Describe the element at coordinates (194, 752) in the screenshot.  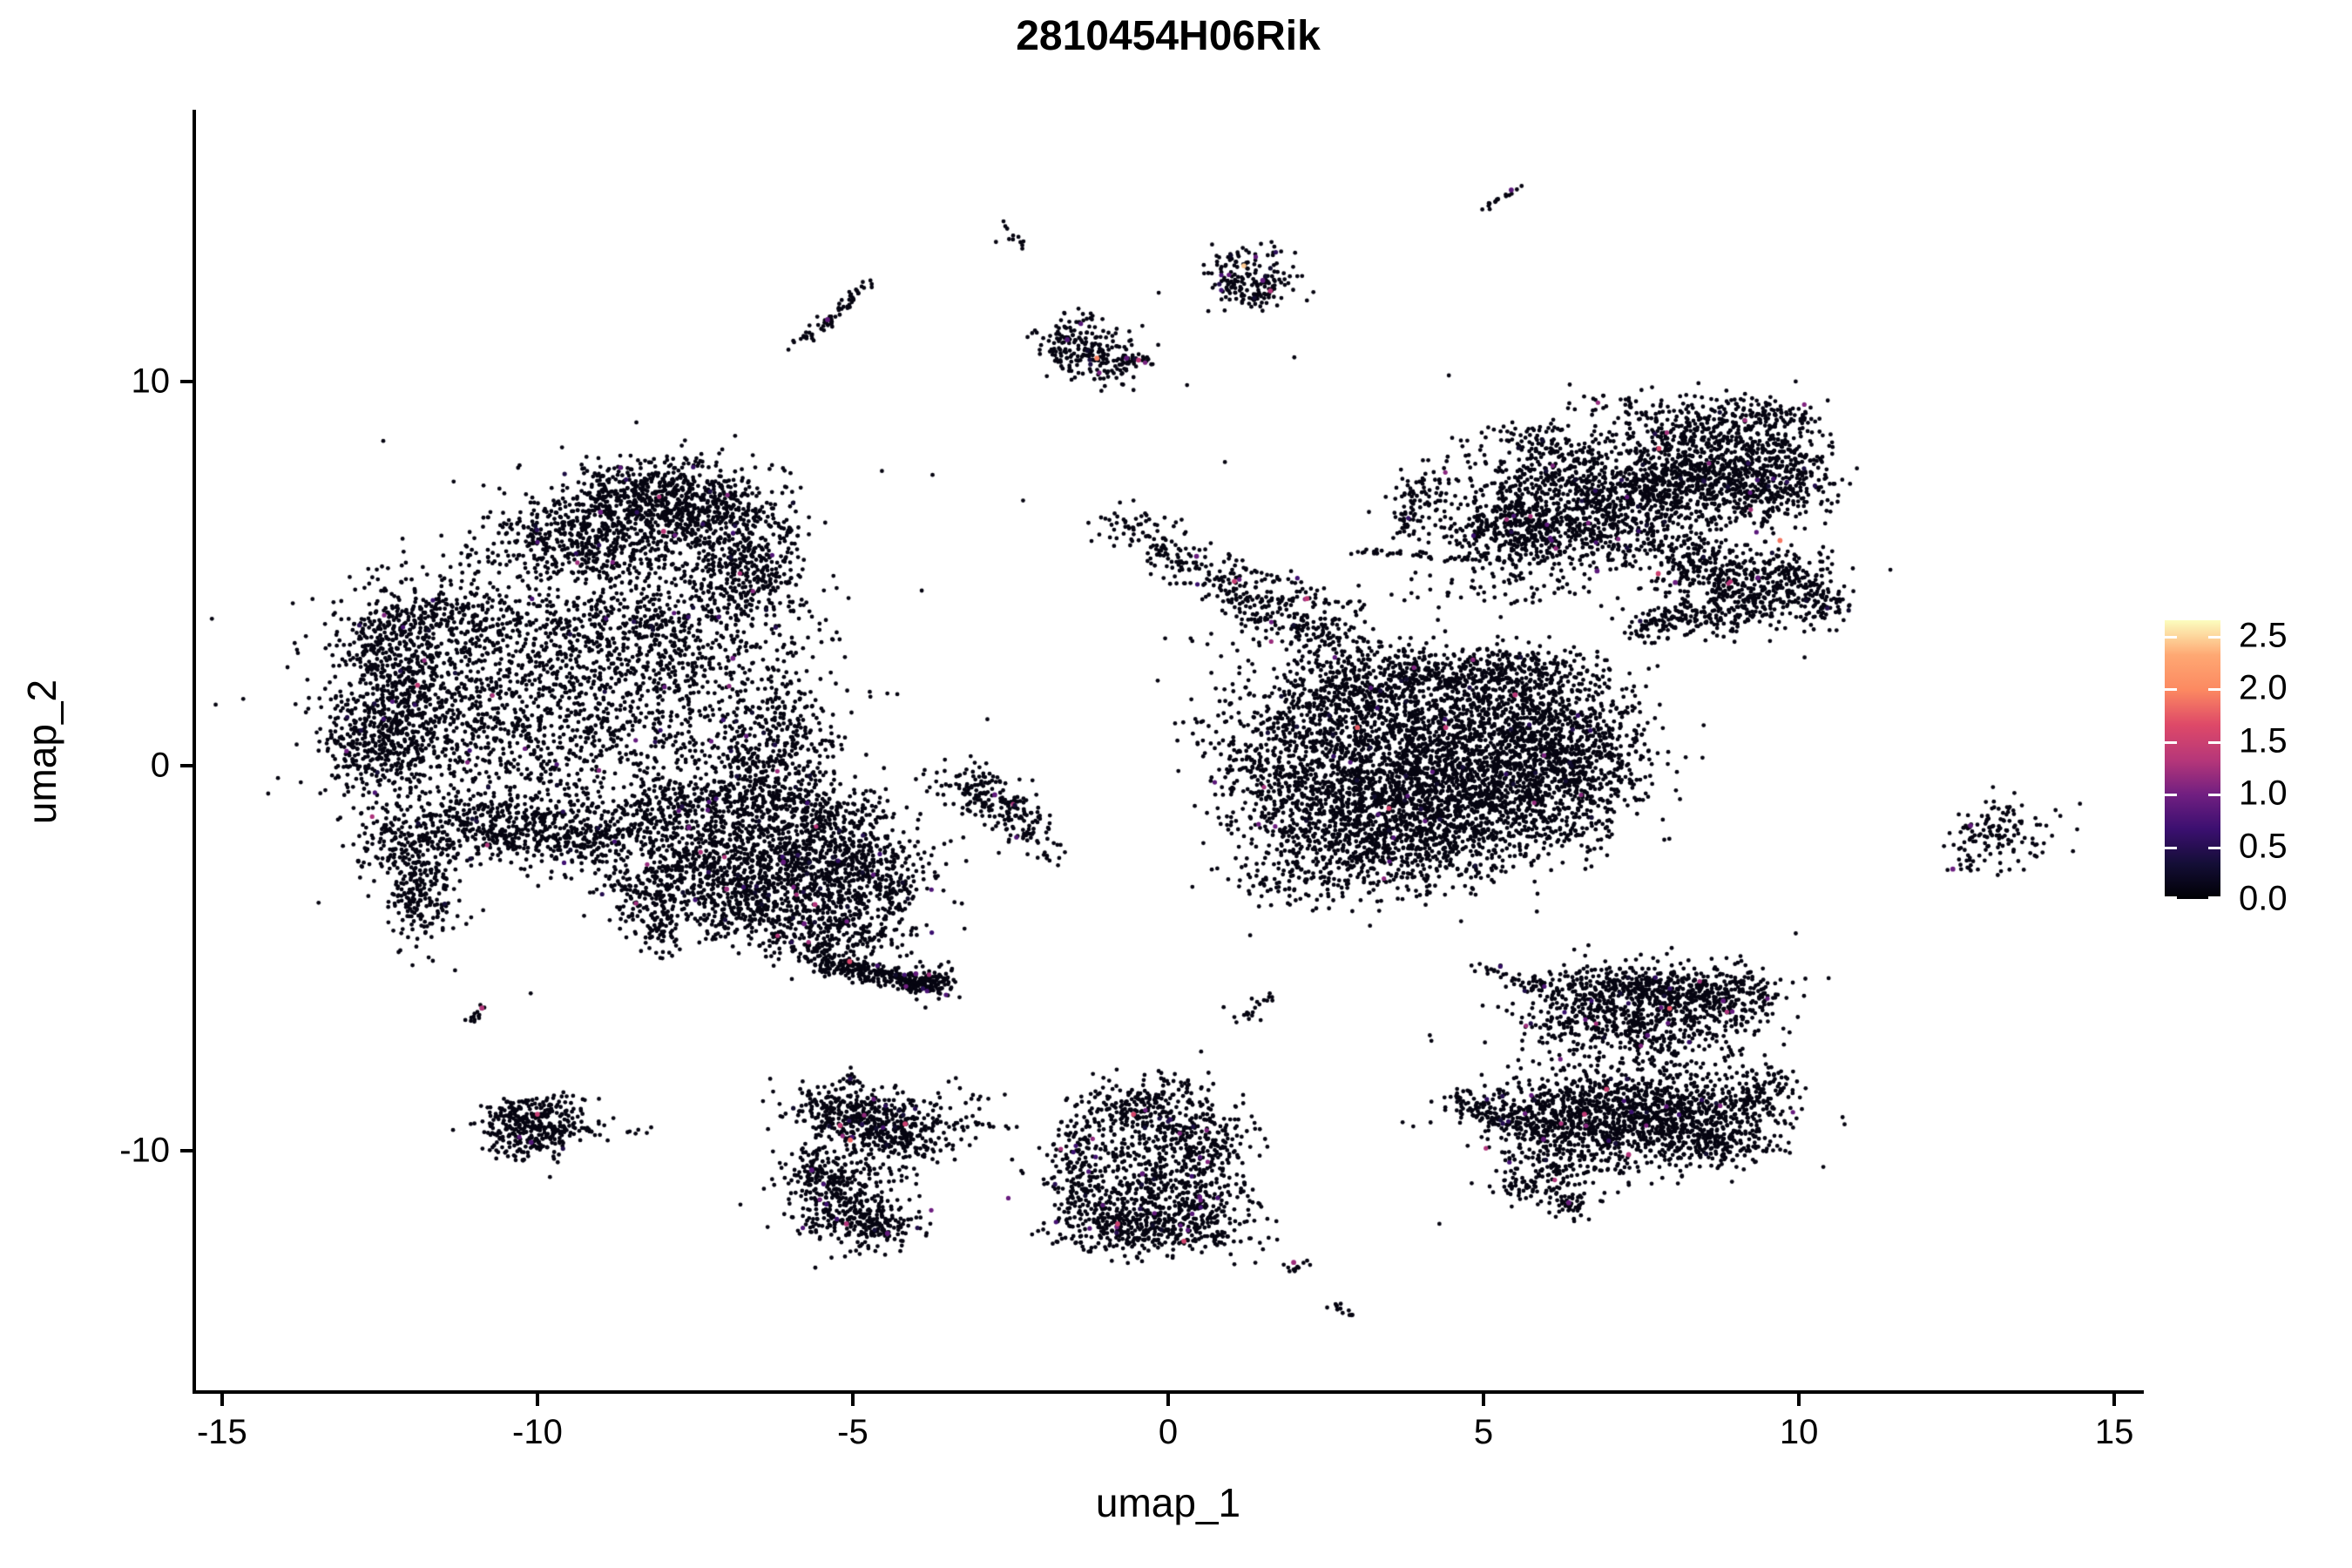
I see `y-axis-line` at that location.